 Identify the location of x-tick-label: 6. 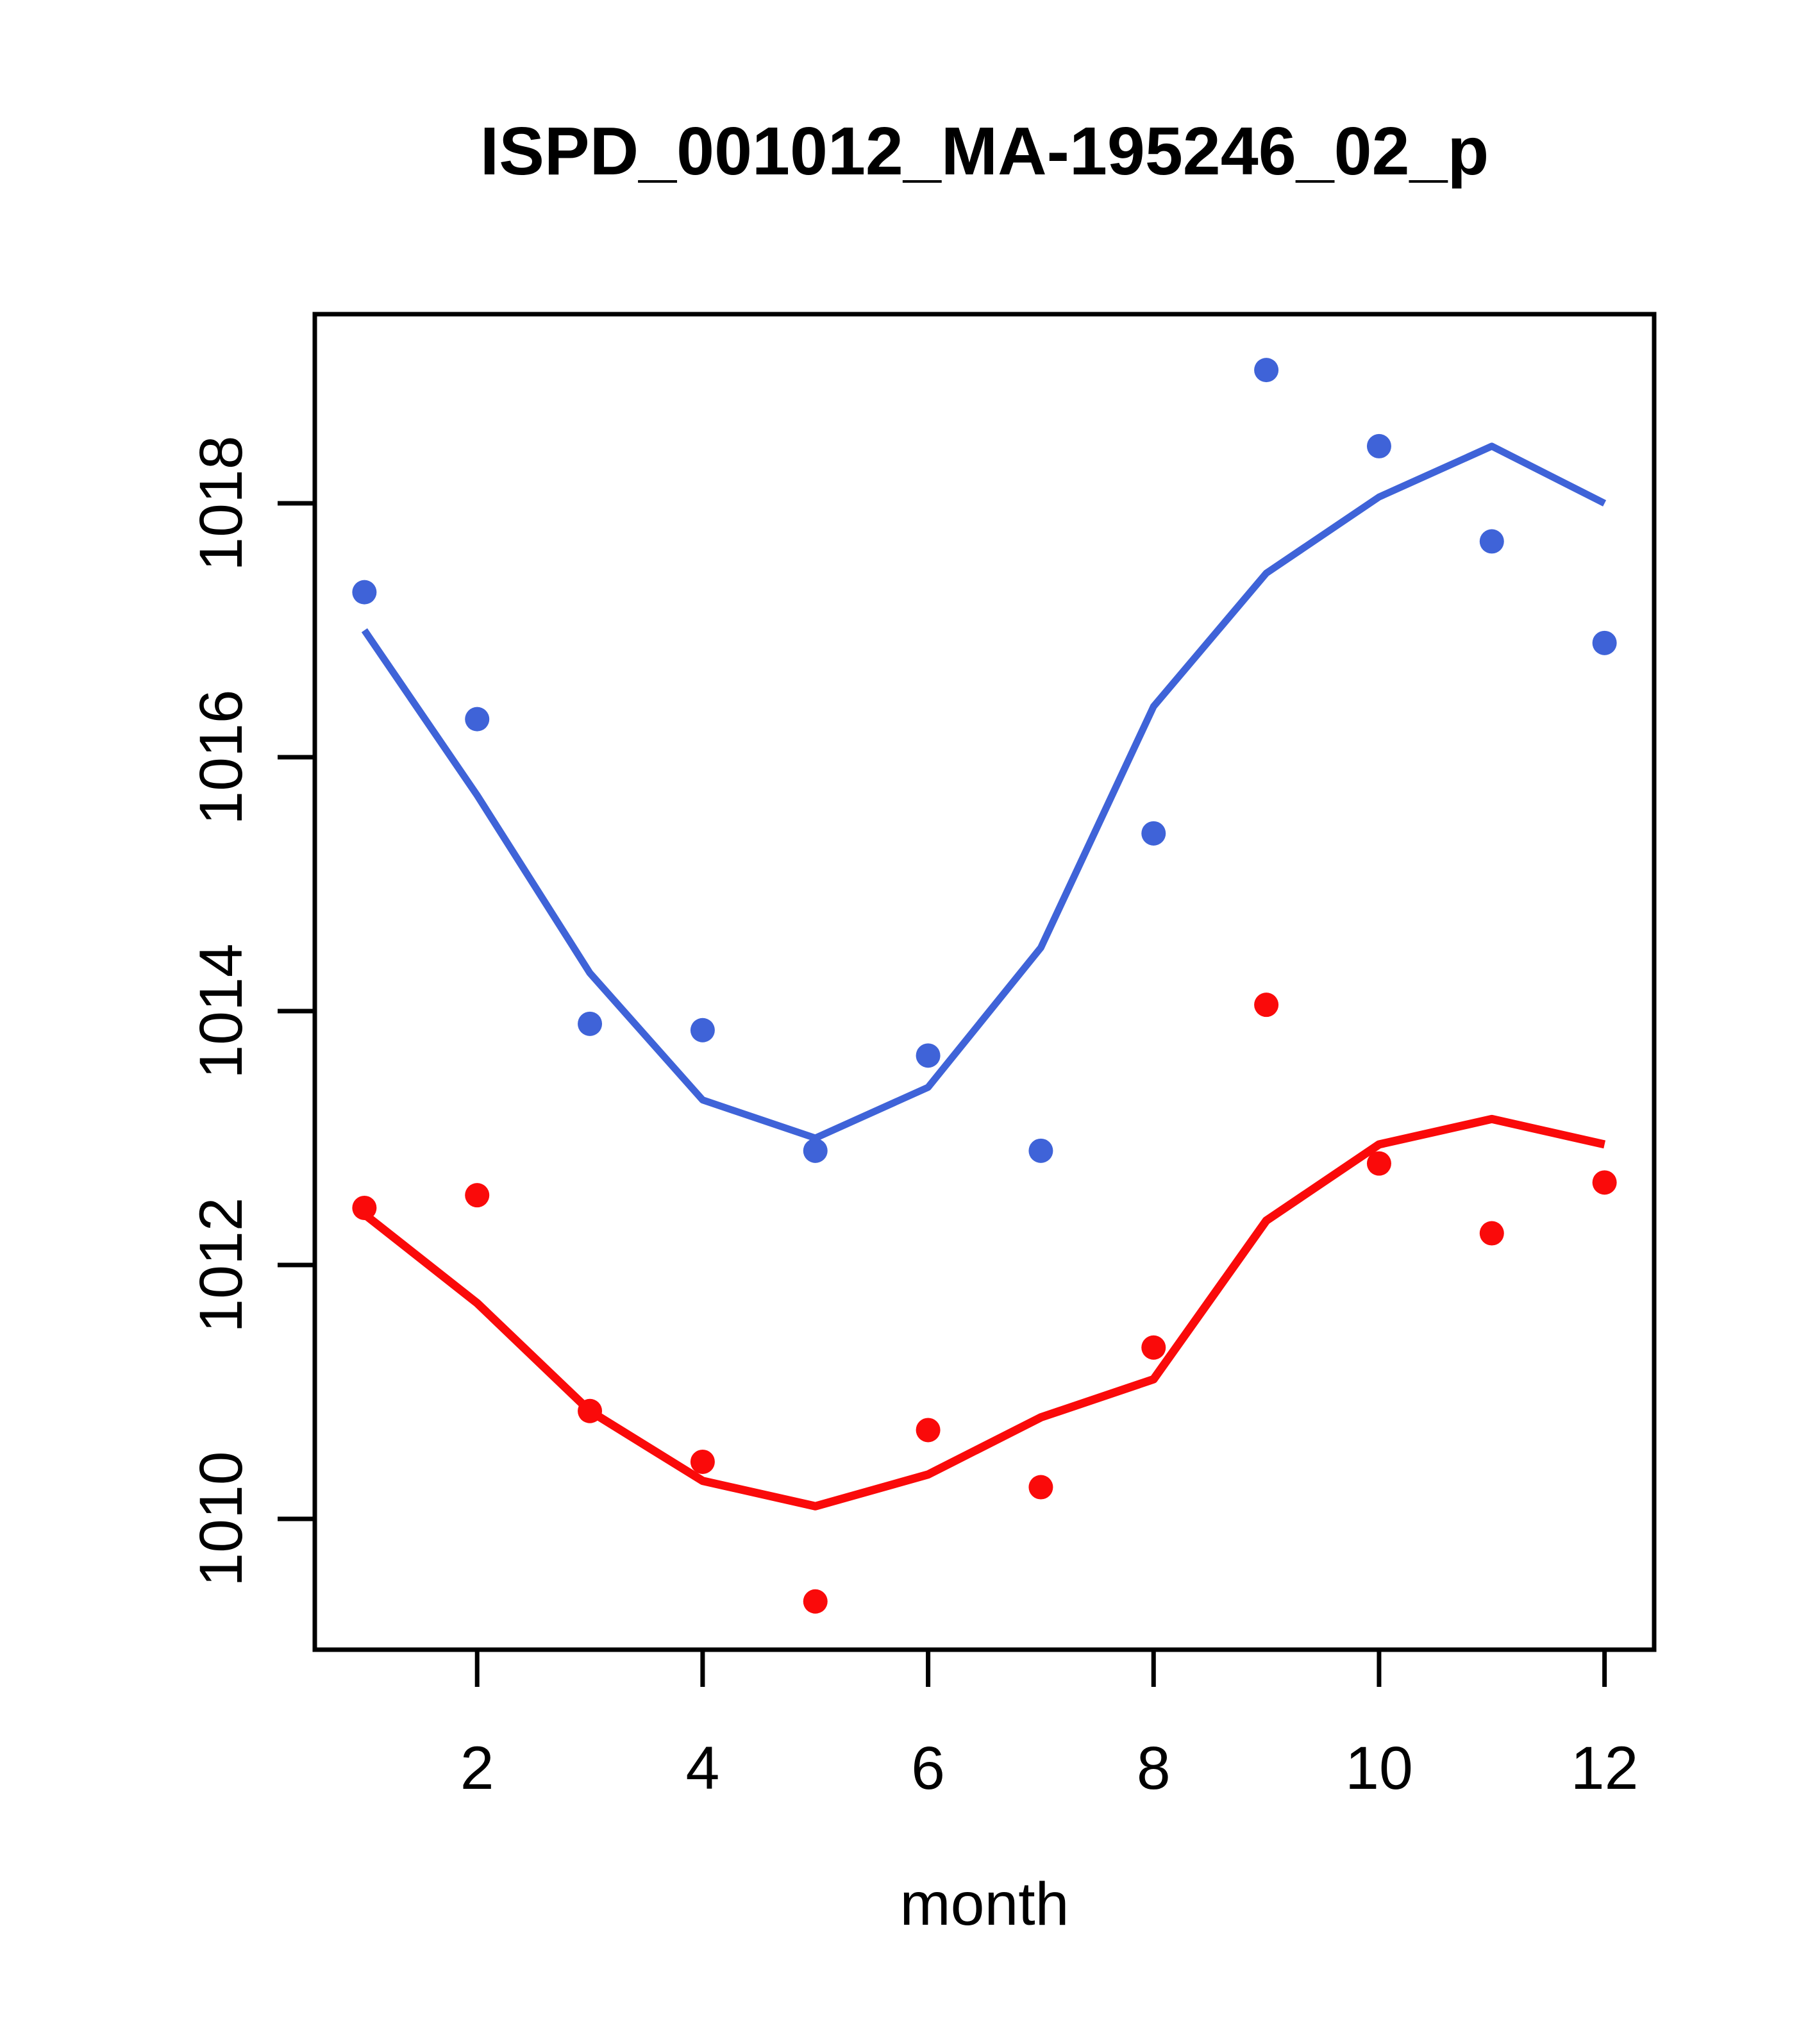
(928, 1768).